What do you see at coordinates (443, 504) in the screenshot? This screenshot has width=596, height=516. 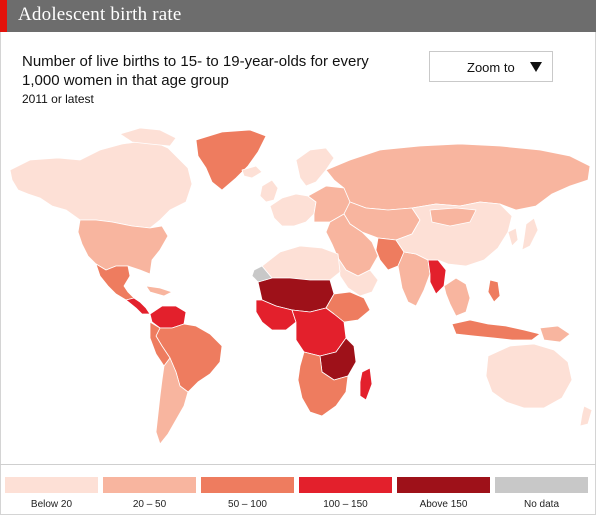 I see `legend-label: Above 150` at bounding box center [443, 504].